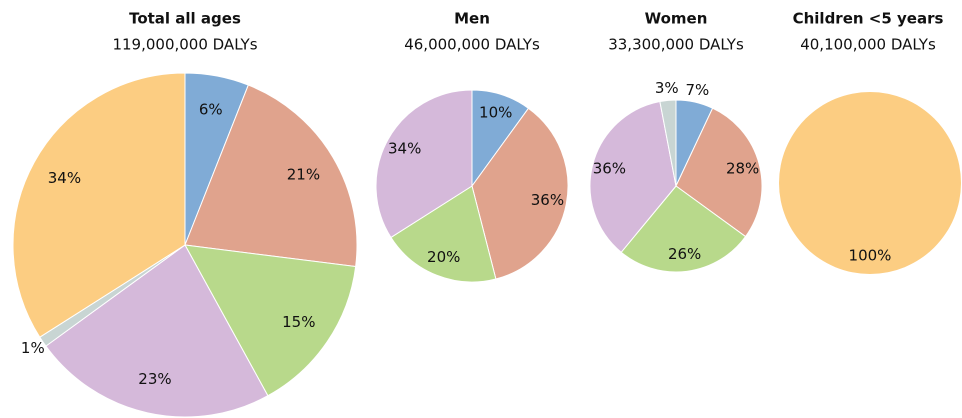  What do you see at coordinates (667, 88) in the screenshot?
I see `data-label: 3%` at bounding box center [667, 88].